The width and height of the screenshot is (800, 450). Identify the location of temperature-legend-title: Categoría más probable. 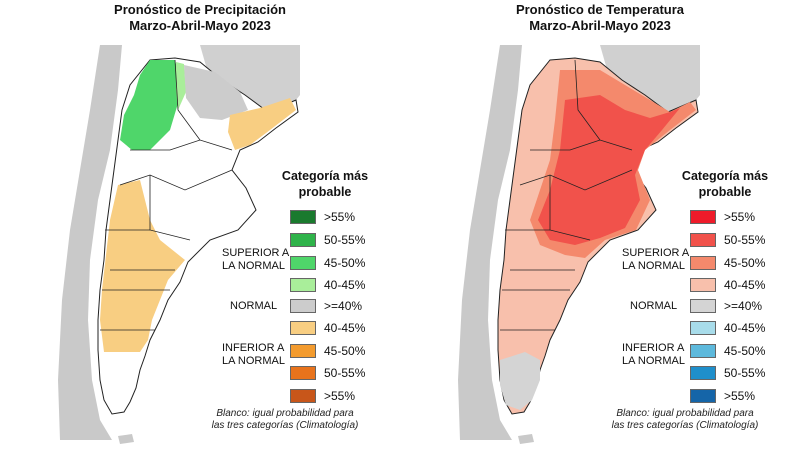
(725, 184).